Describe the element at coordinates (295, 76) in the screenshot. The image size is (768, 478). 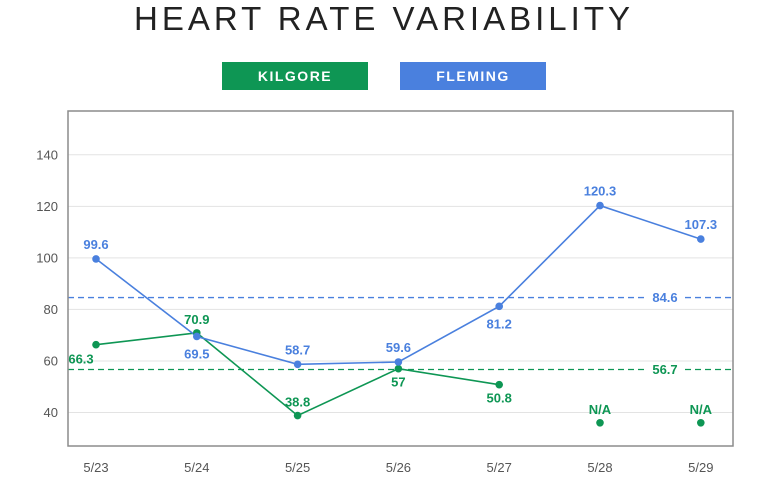
I see `legend-kilgore: KILGORE` at that location.